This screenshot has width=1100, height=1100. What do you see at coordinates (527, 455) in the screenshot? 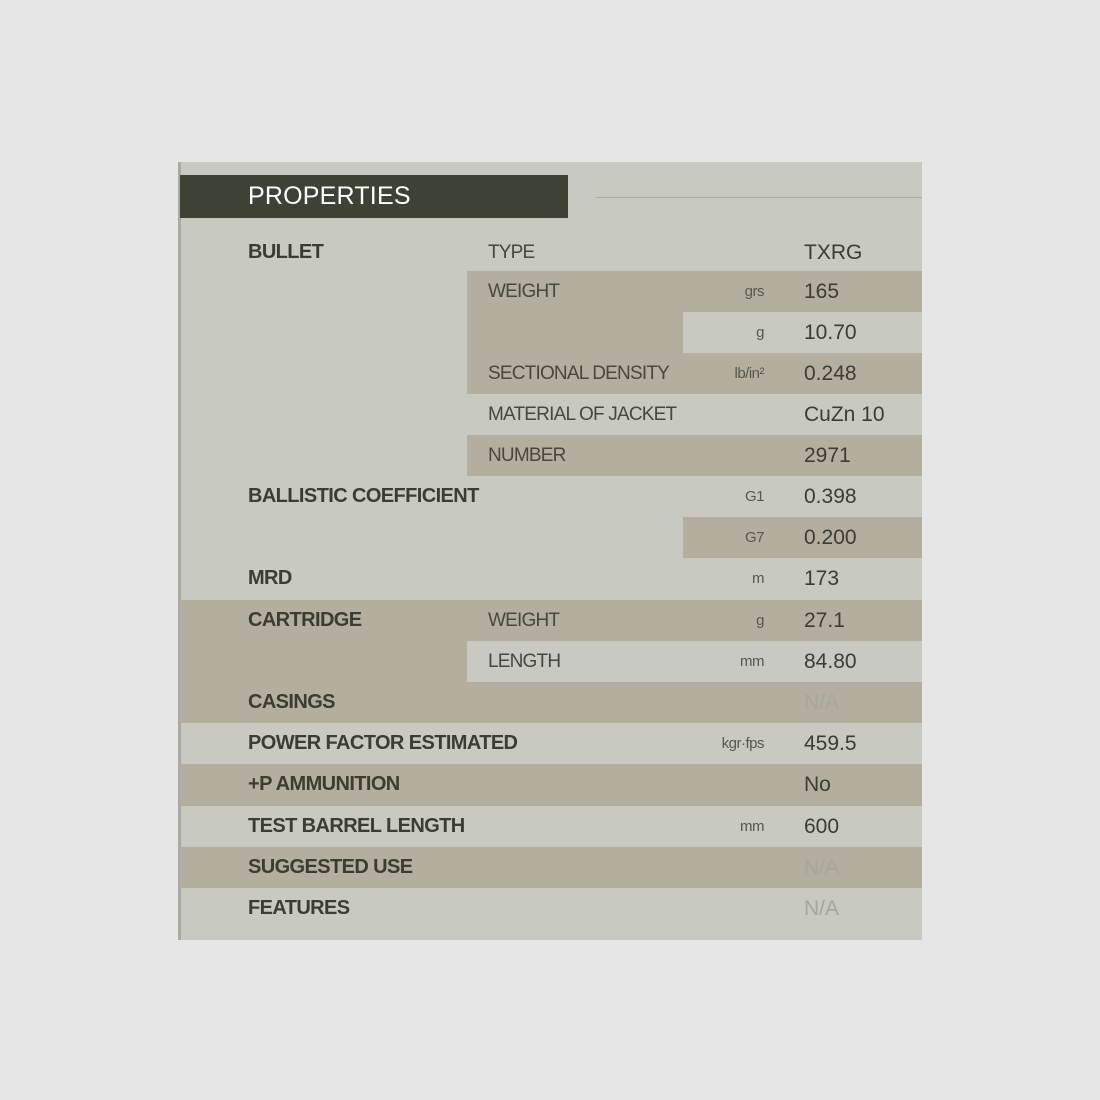
I see `row-label: NUMBER` at bounding box center [527, 455].